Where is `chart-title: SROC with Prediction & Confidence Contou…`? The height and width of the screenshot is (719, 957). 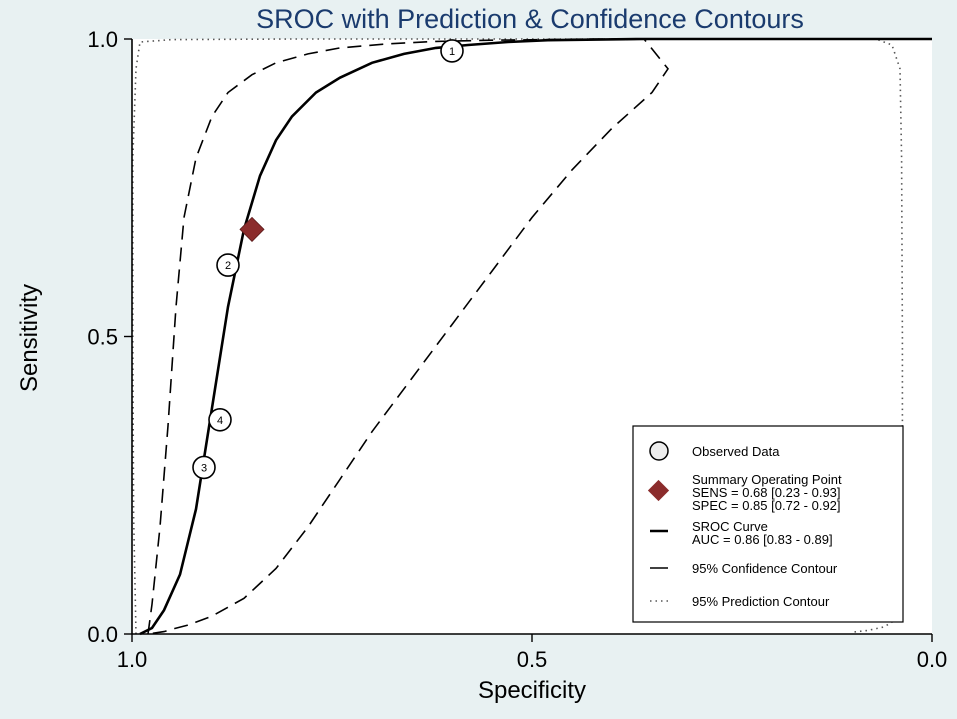
chart-title: SROC with Prediction & Confidence Contou… is located at coordinates (530, 19).